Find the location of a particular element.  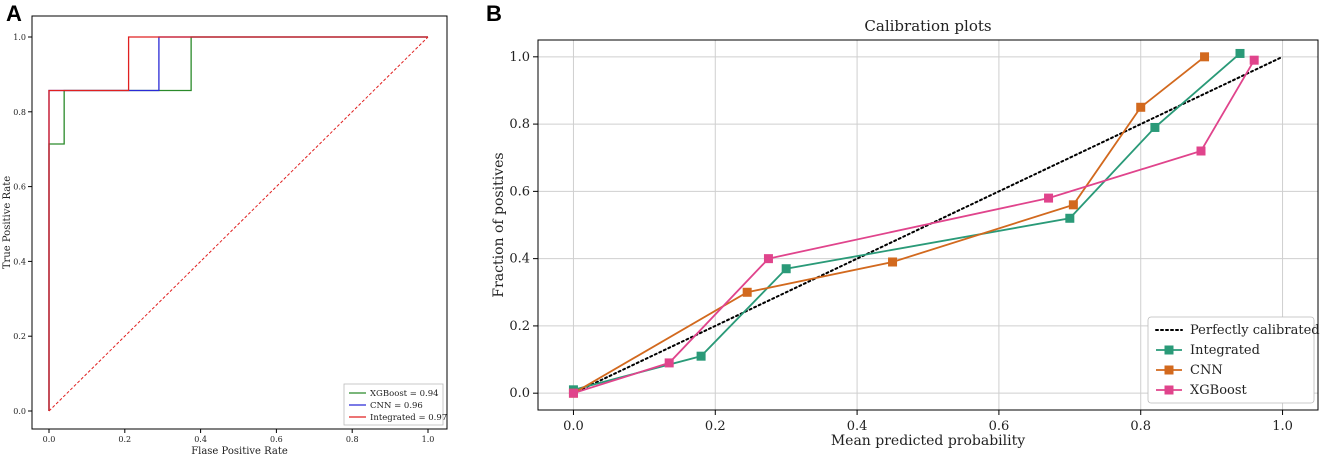

roc-y-tick-label: 1.0 is located at coordinates (19, 37).